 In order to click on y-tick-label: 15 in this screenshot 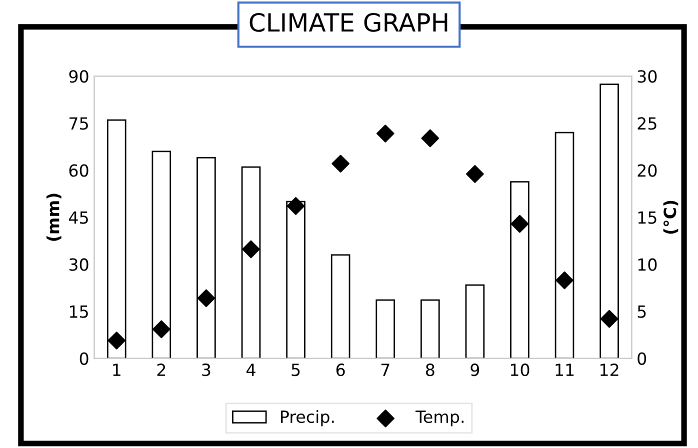, I will do `click(79, 312)`.